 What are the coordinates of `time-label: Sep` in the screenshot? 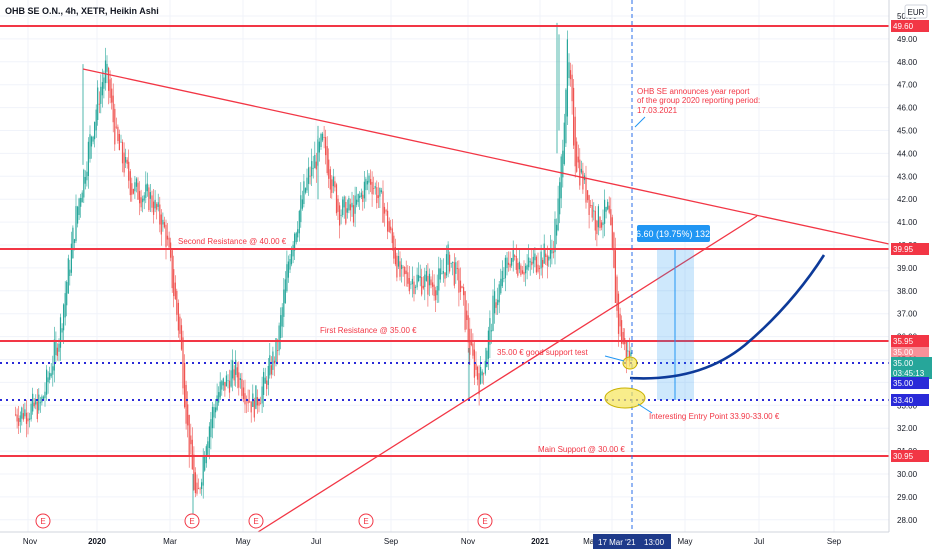 It's located at (391, 541).